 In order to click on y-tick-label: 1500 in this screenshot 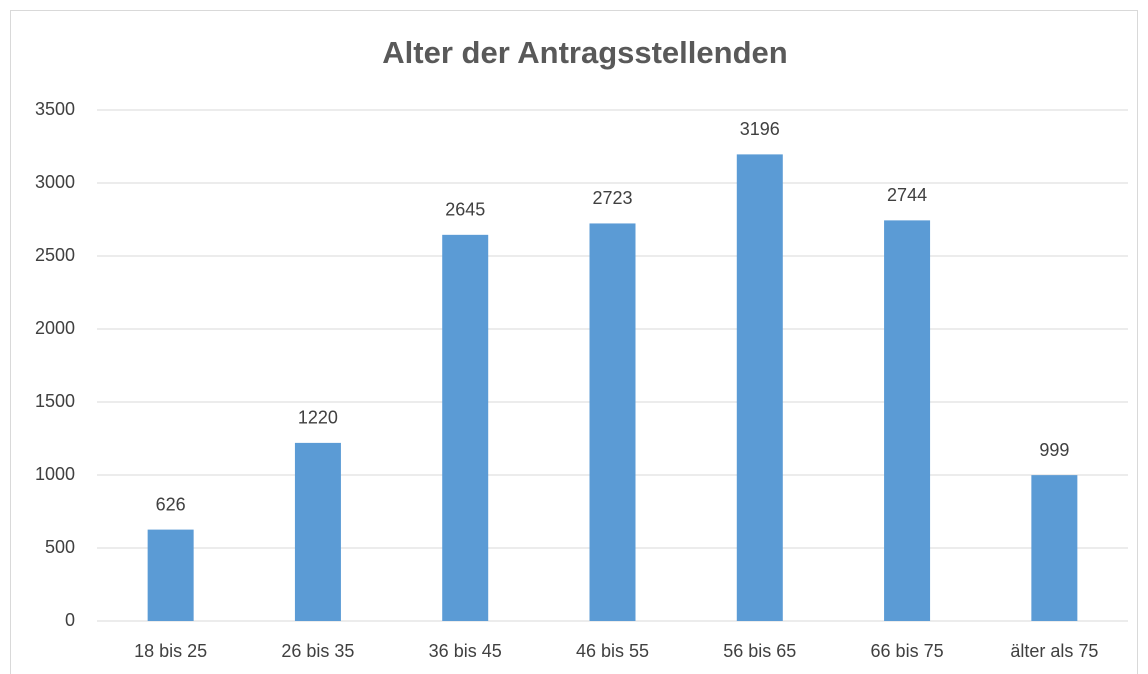, I will do `click(55, 401)`.